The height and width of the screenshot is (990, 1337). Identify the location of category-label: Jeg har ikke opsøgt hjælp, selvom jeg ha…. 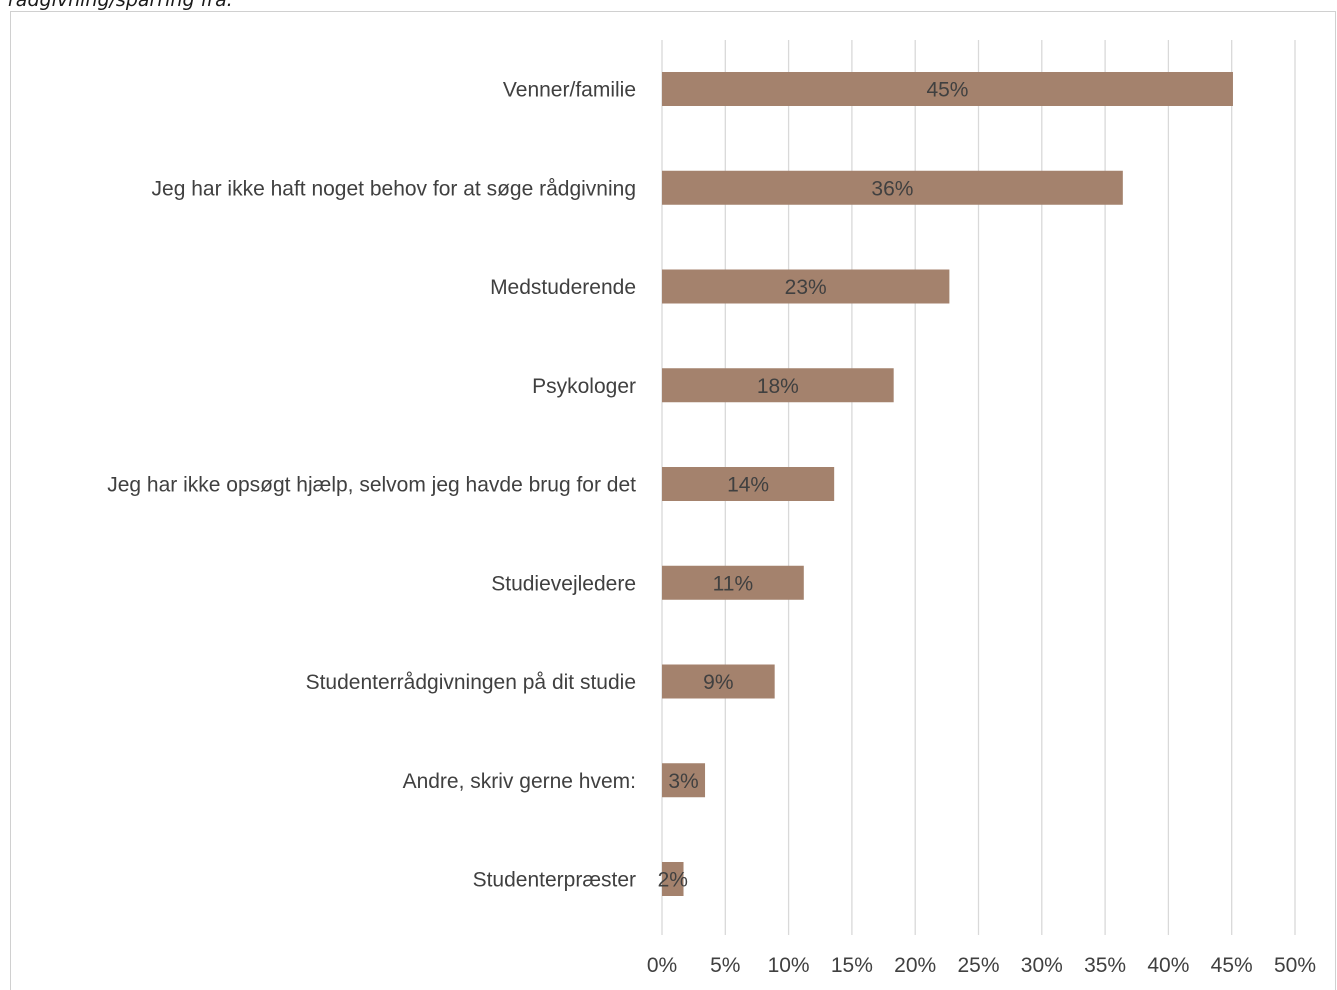
(371, 485).